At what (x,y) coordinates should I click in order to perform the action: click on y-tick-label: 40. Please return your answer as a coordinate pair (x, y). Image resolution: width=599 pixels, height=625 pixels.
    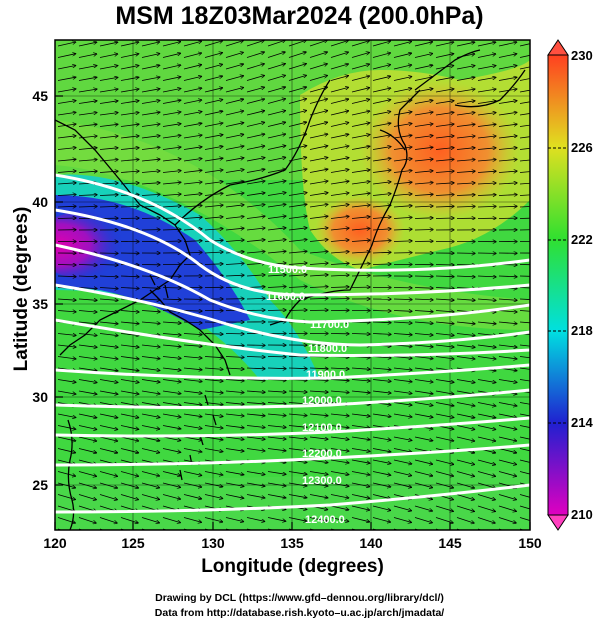
    Looking at the image, I should click on (40, 202).